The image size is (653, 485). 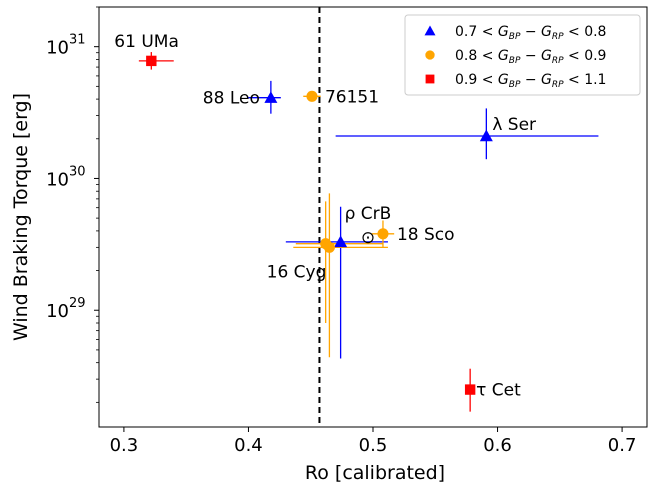 I want to click on y-tick-exponent: 30, so click(x=77, y=171).